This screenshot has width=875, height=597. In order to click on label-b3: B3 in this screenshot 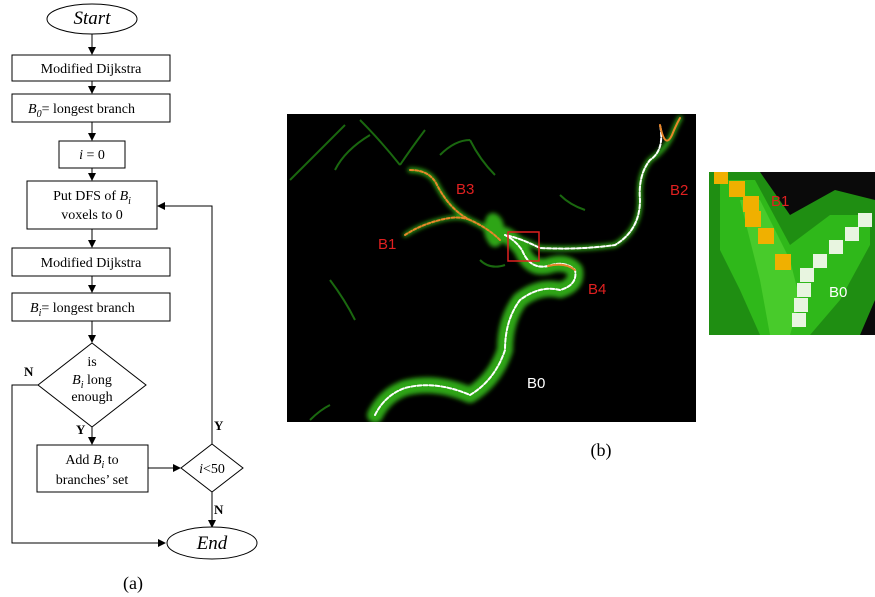, I will do `click(465, 189)`.